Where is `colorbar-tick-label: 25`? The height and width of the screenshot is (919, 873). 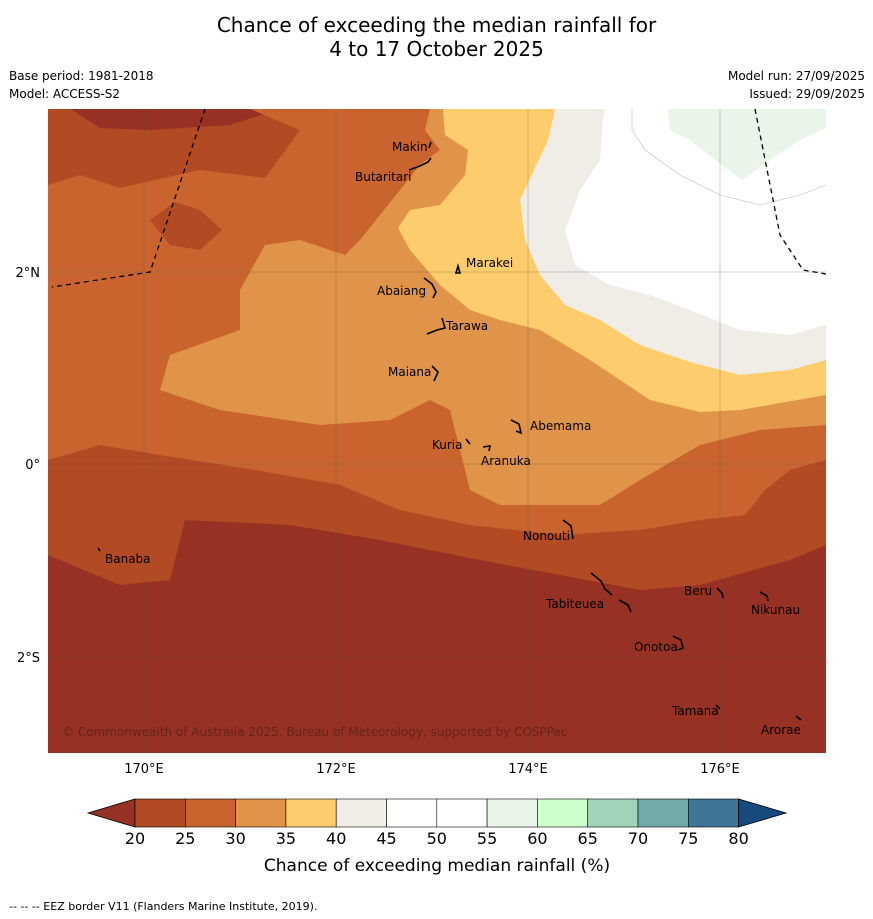
colorbar-tick-label: 25 is located at coordinates (185, 838).